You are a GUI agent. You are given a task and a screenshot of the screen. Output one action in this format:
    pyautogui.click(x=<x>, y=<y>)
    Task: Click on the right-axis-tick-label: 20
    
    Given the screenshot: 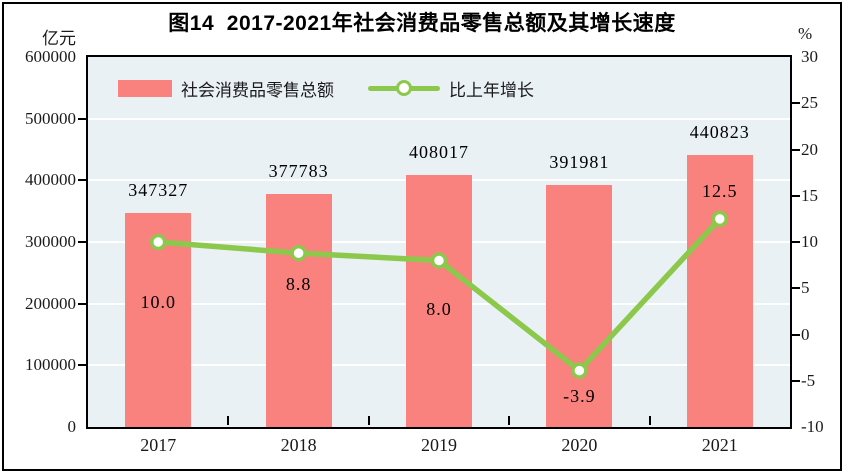 What is the action you would take?
    pyautogui.click(x=809, y=149)
    